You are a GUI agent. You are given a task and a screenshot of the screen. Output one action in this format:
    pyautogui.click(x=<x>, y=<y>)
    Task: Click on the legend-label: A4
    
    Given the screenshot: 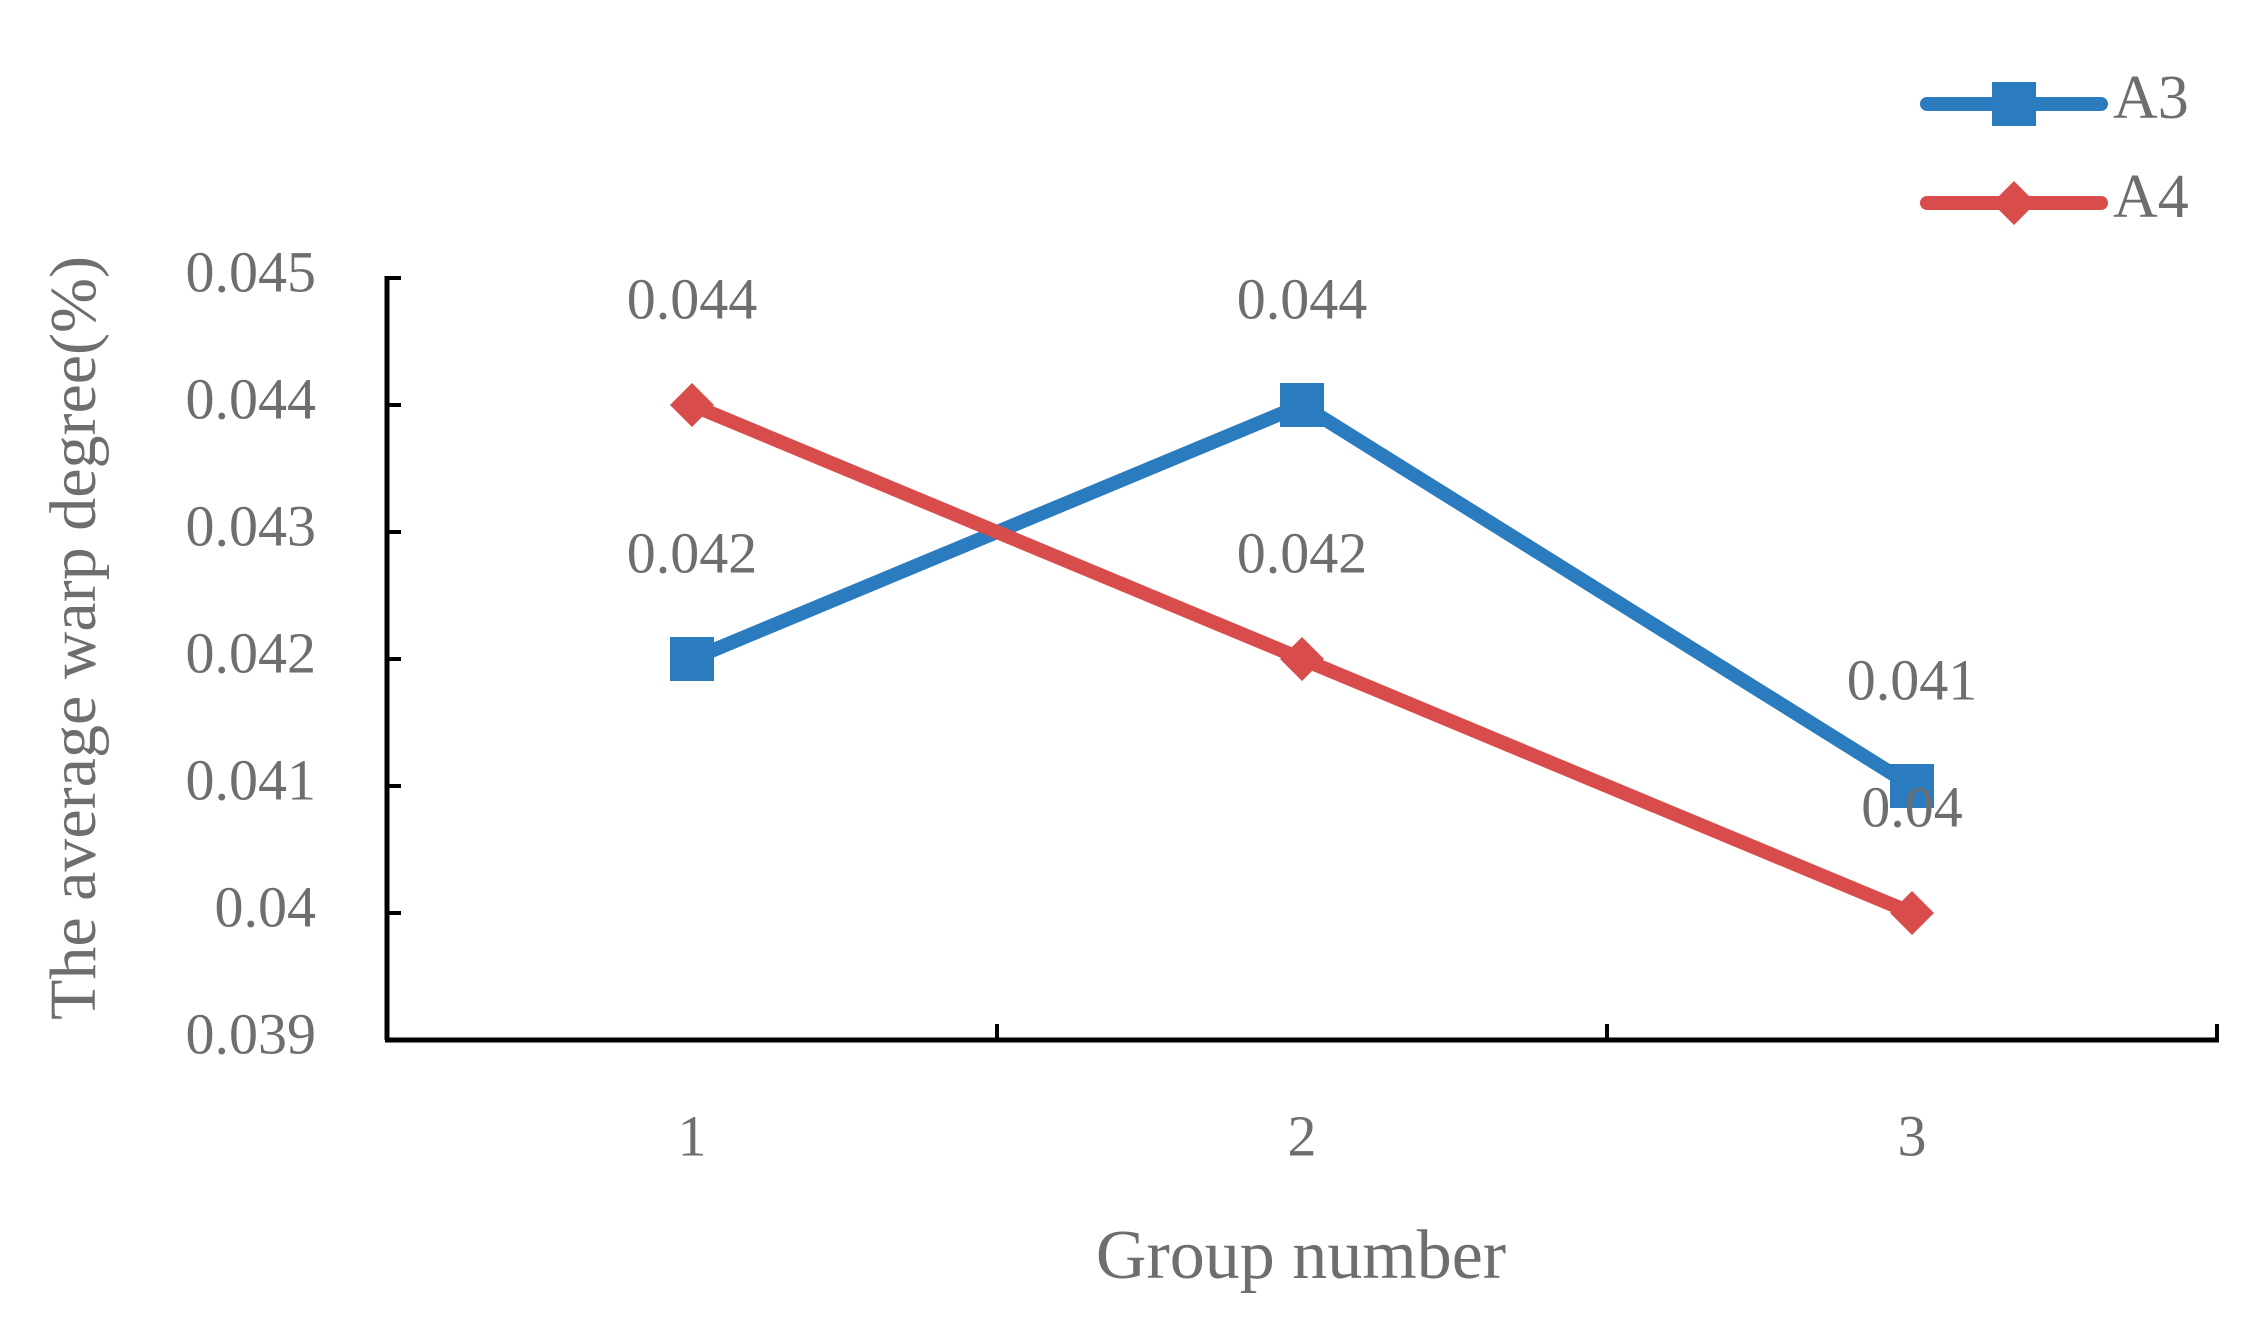 What is the action you would take?
    pyautogui.click(x=2151, y=197)
    